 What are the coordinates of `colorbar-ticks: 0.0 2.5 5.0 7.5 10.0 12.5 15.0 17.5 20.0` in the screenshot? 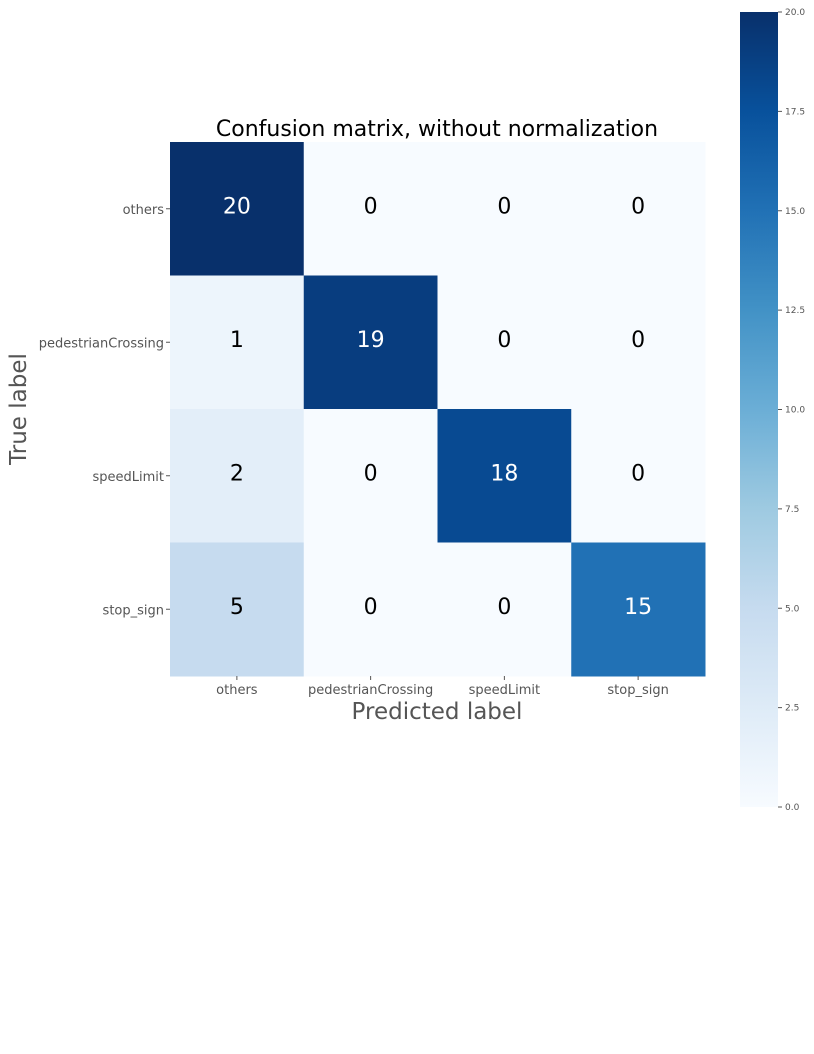 It's located at (791, 410).